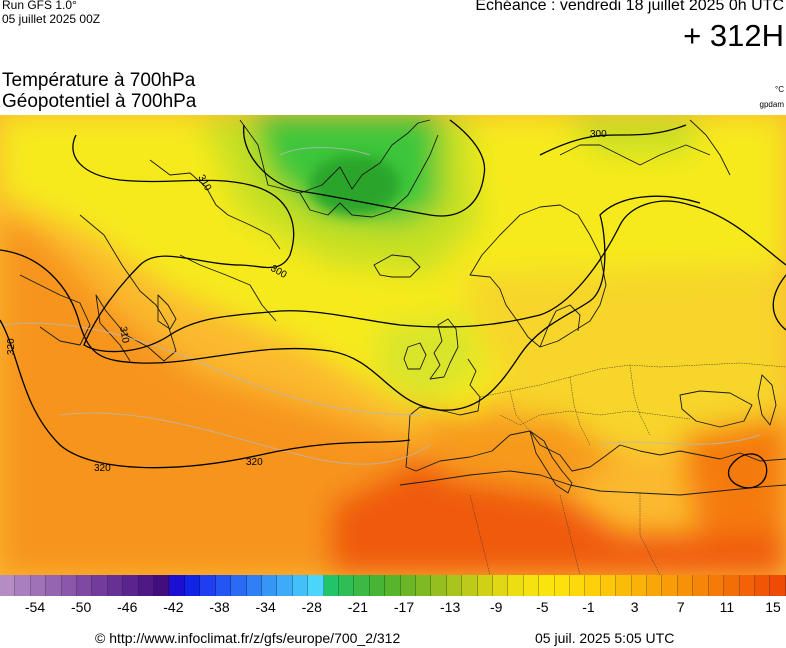 The image size is (786, 648). I want to click on hot-zone-africa, so click(558, 515).